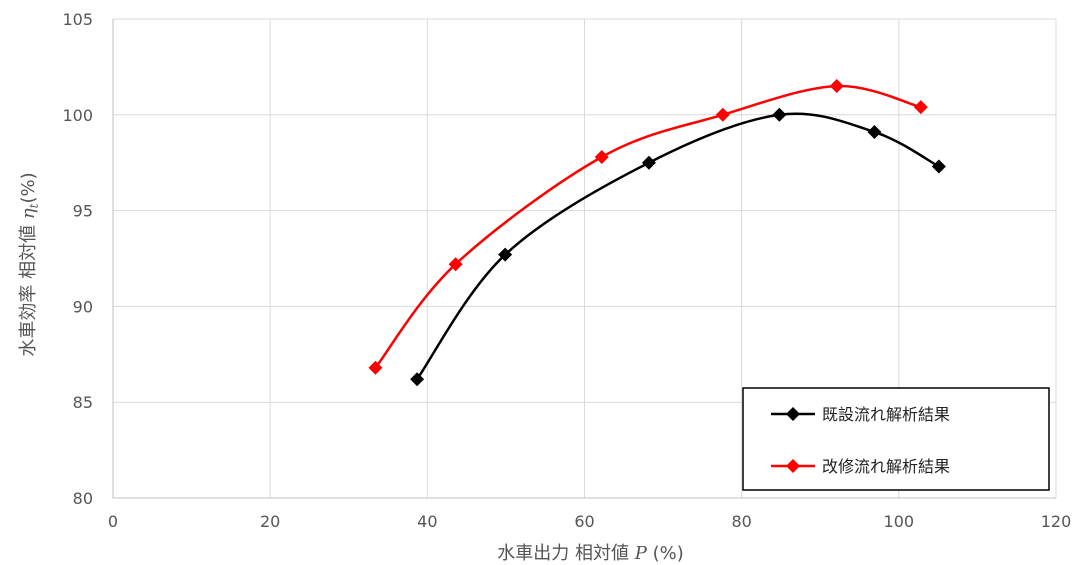 This screenshot has width=1075, height=565. What do you see at coordinates (28, 187) in the screenshot?
I see `y-axis-title-suffix: (%)` at bounding box center [28, 187].